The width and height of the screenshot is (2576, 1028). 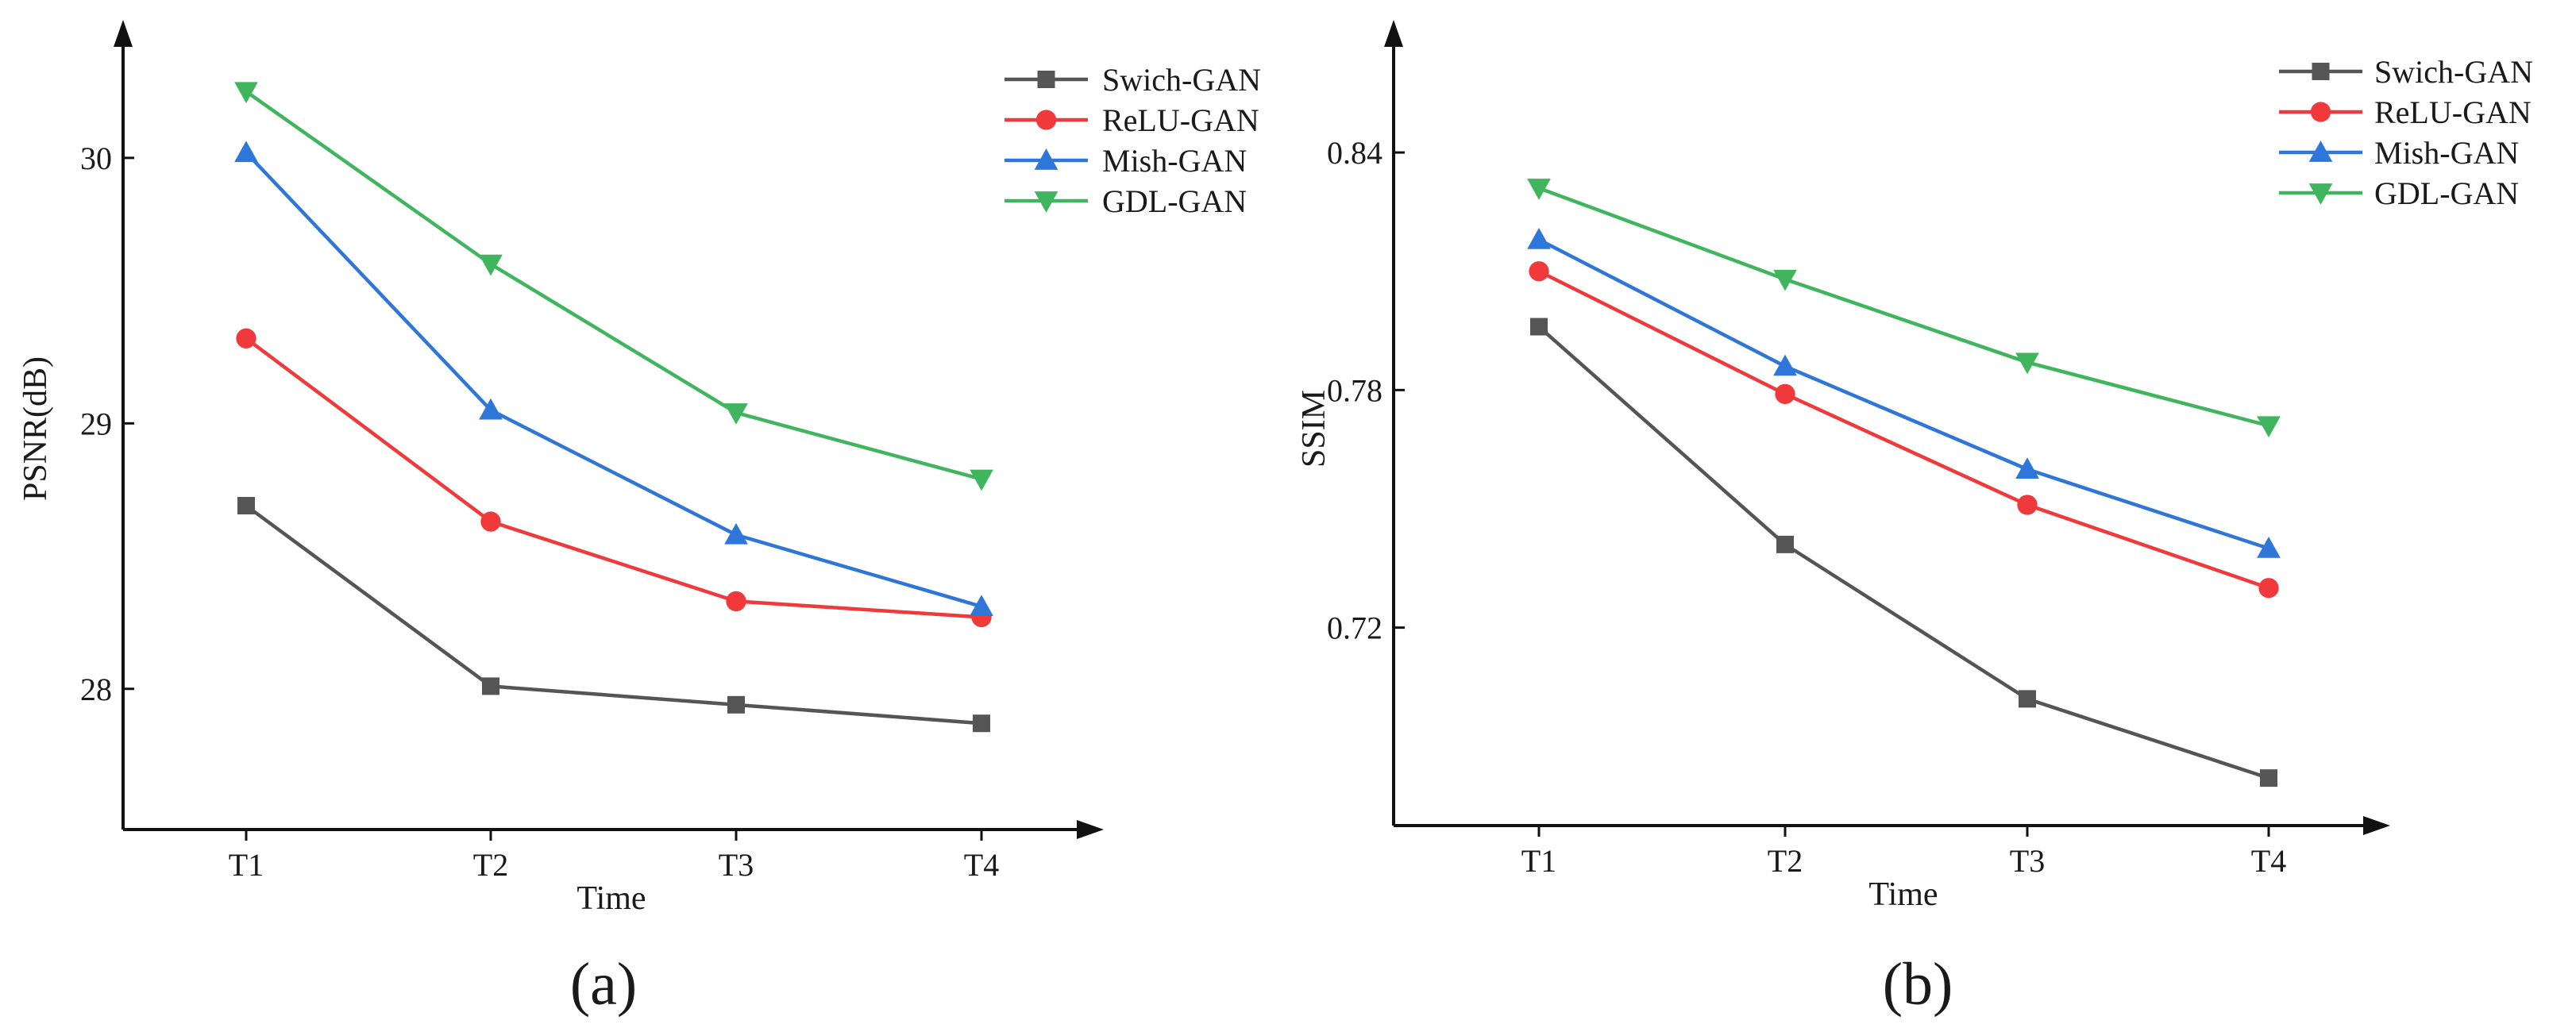 What do you see at coordinates (1538, 861) in the screenshot?
I see `x-tick-label-b-0: T1` at bounding box center [1538, 861].